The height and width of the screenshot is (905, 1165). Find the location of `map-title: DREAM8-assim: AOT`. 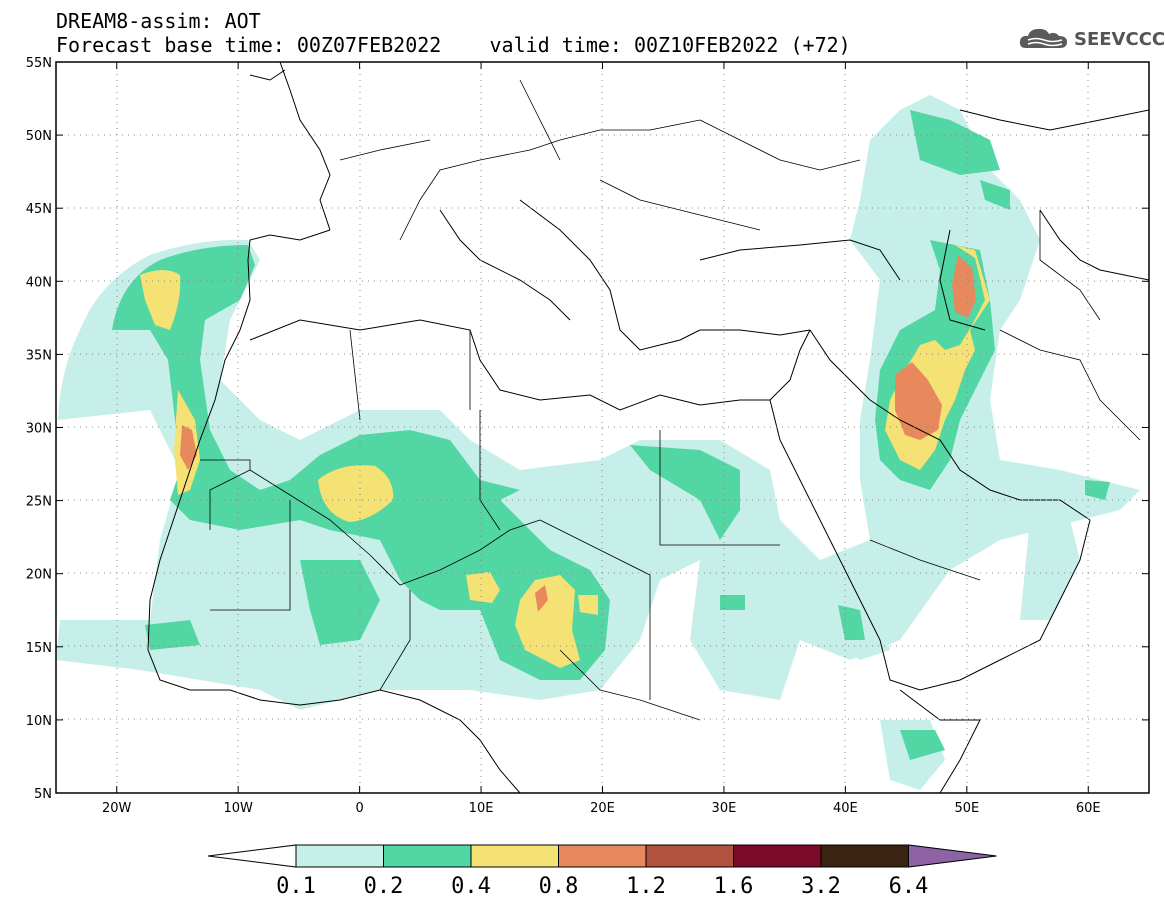

map-title: DREAM8-assim: AOT is located at coordinates (158, 21).